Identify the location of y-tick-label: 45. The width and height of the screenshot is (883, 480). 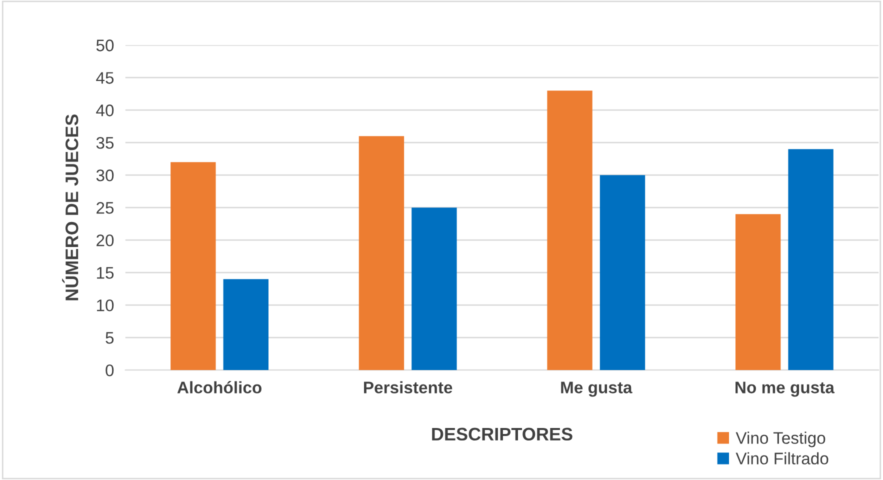
(105, 78).